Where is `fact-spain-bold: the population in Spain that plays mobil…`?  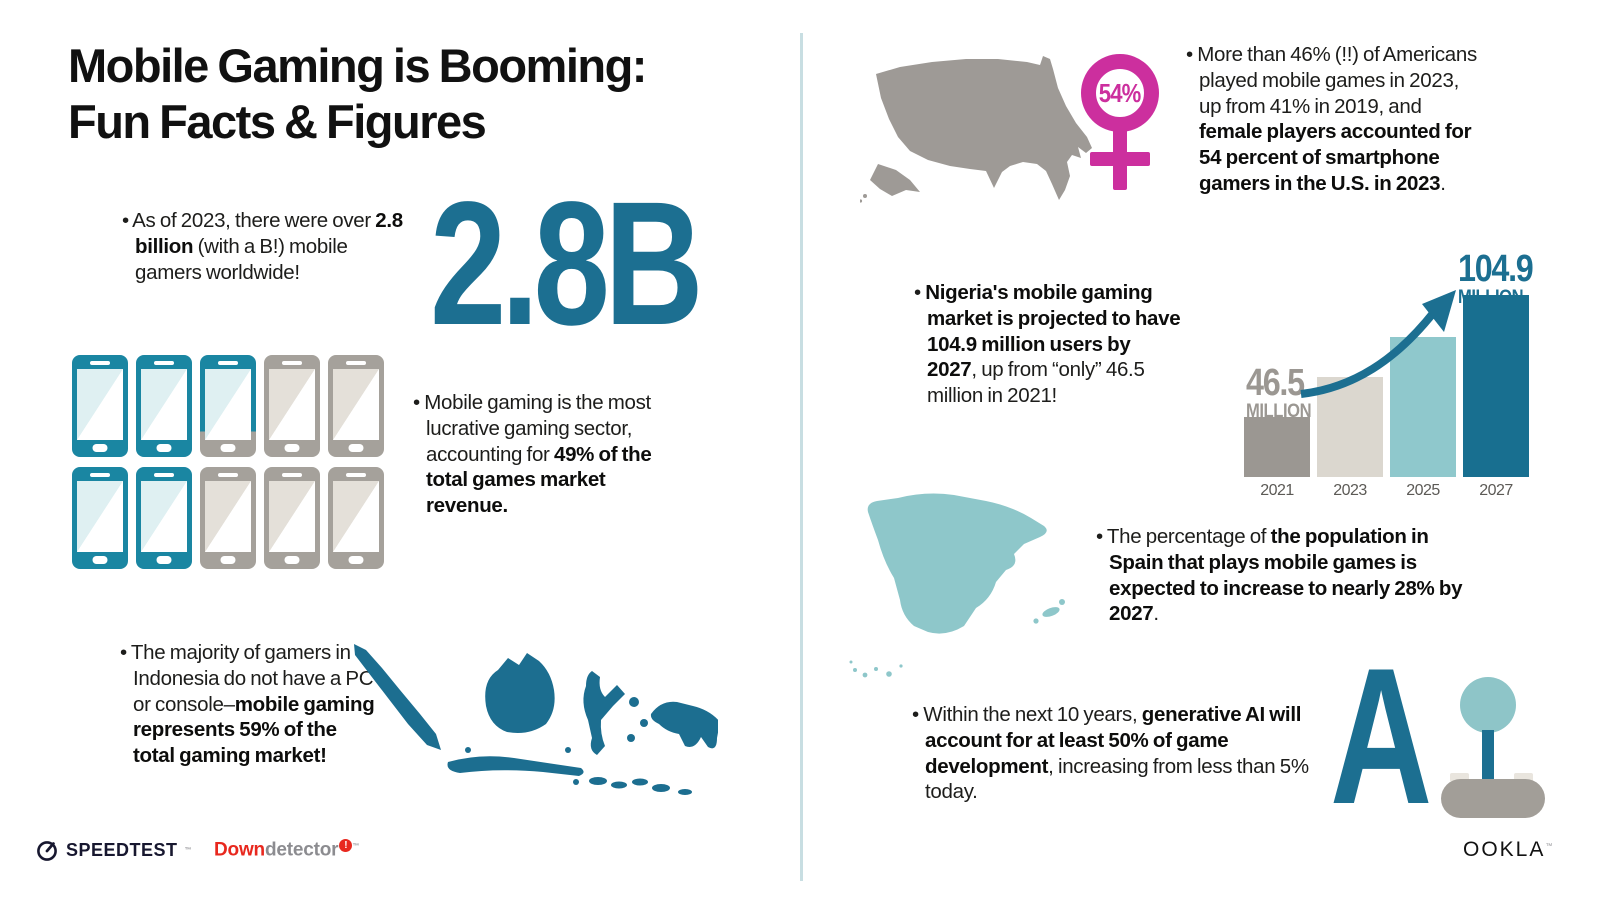
fact-spain-bold: the population in Spain that plays mobil… is located at coordinates (1286, 575).